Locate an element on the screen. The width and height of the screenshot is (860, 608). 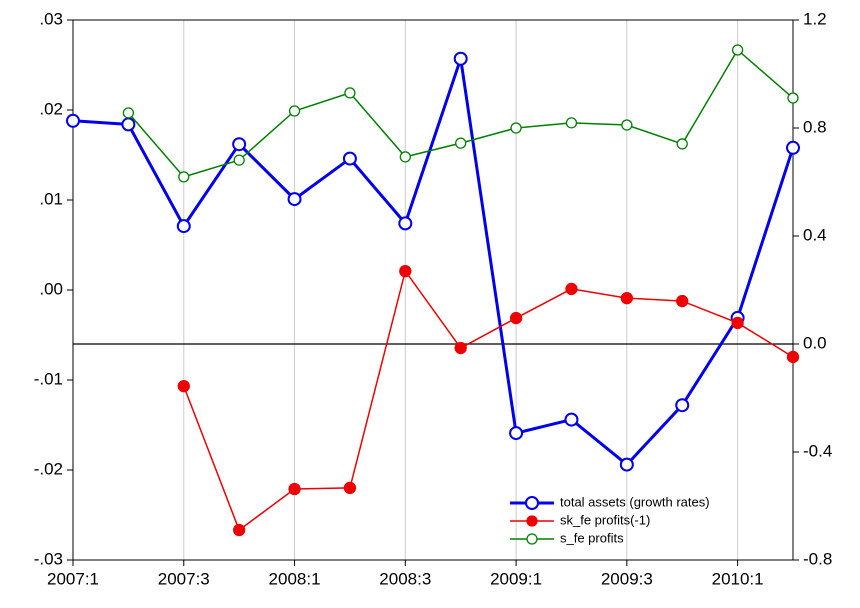
legend-label: sk_fe profits(-1) is located at coordinates (605, 519).